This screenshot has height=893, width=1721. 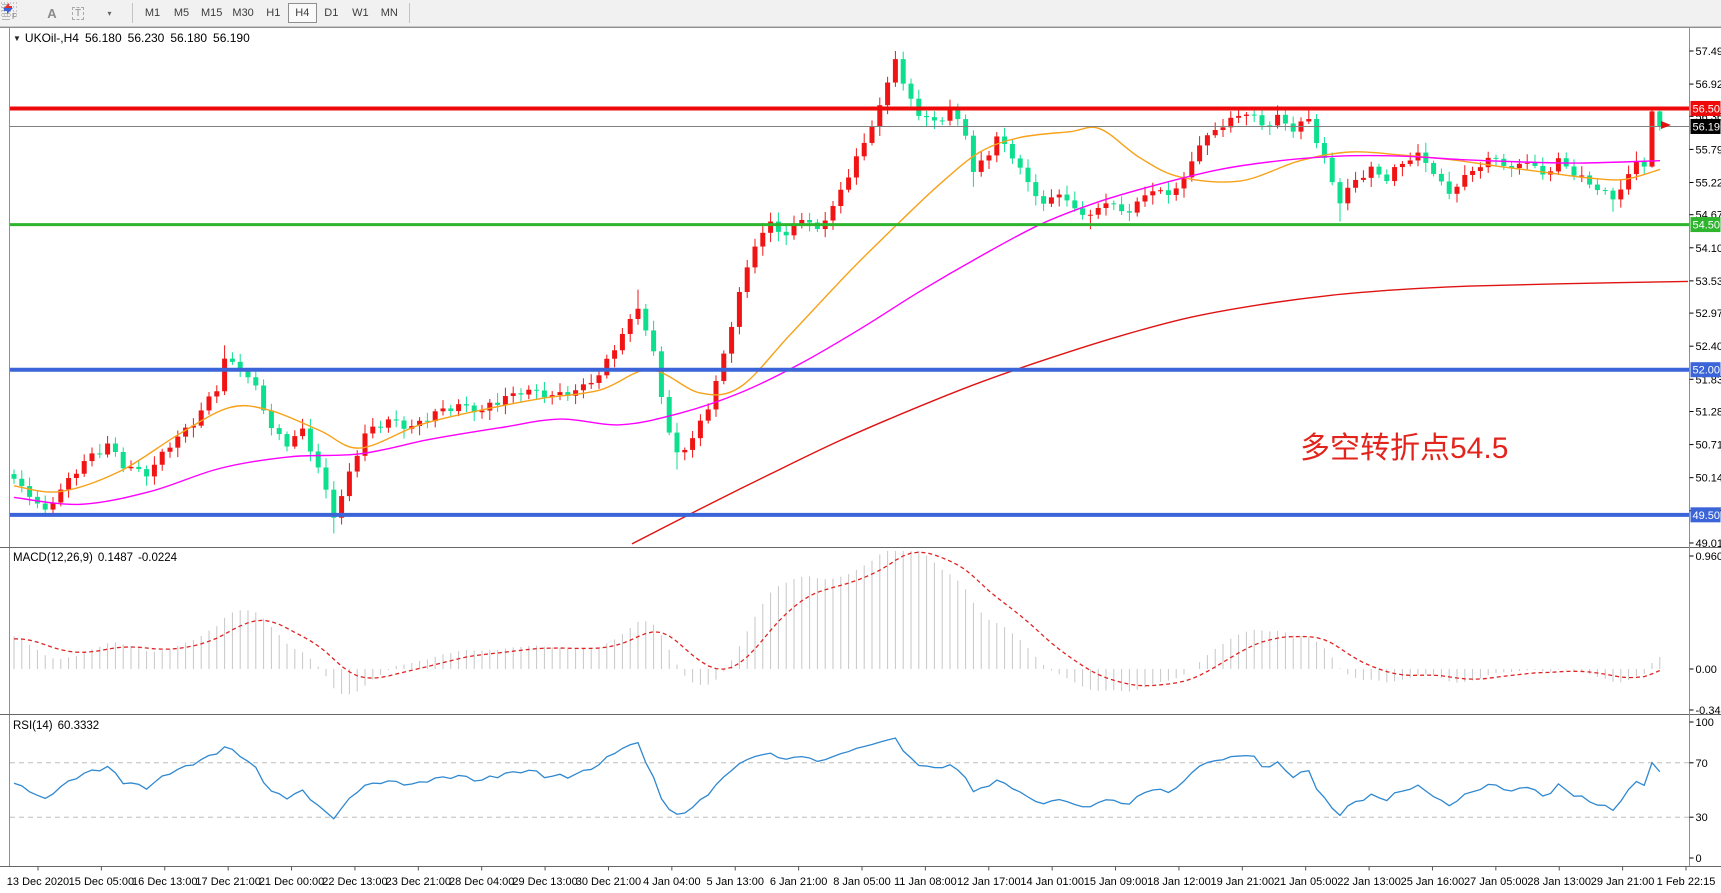 I want to click on rsi-tick-label: 70, so click(x=1702, y=764).